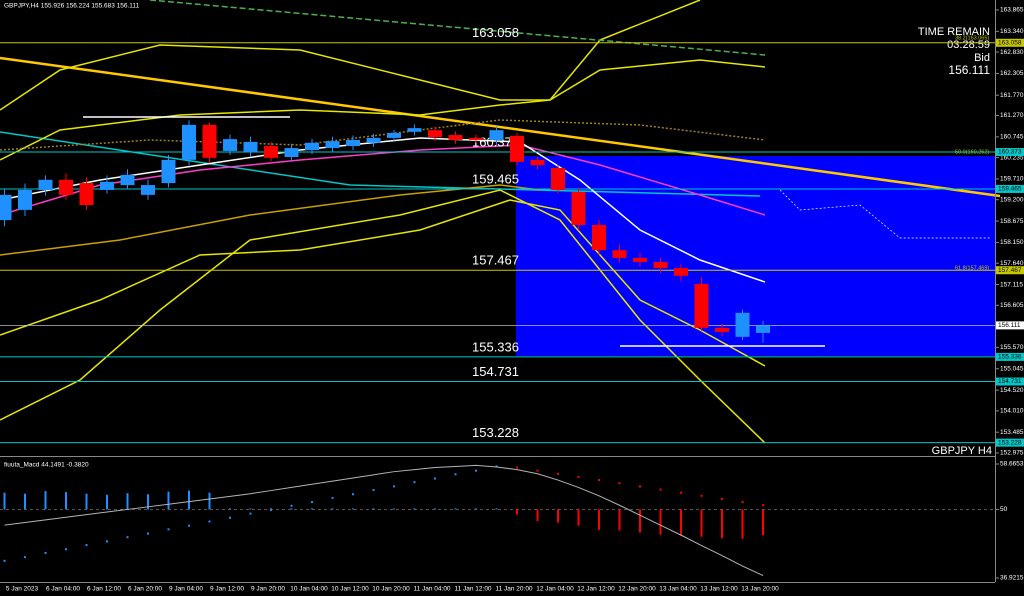  What do you see at coordinates (1010, 152) in the screenshot?
I see `level-box-label: 160.373` at bounding box center [1010, 152].